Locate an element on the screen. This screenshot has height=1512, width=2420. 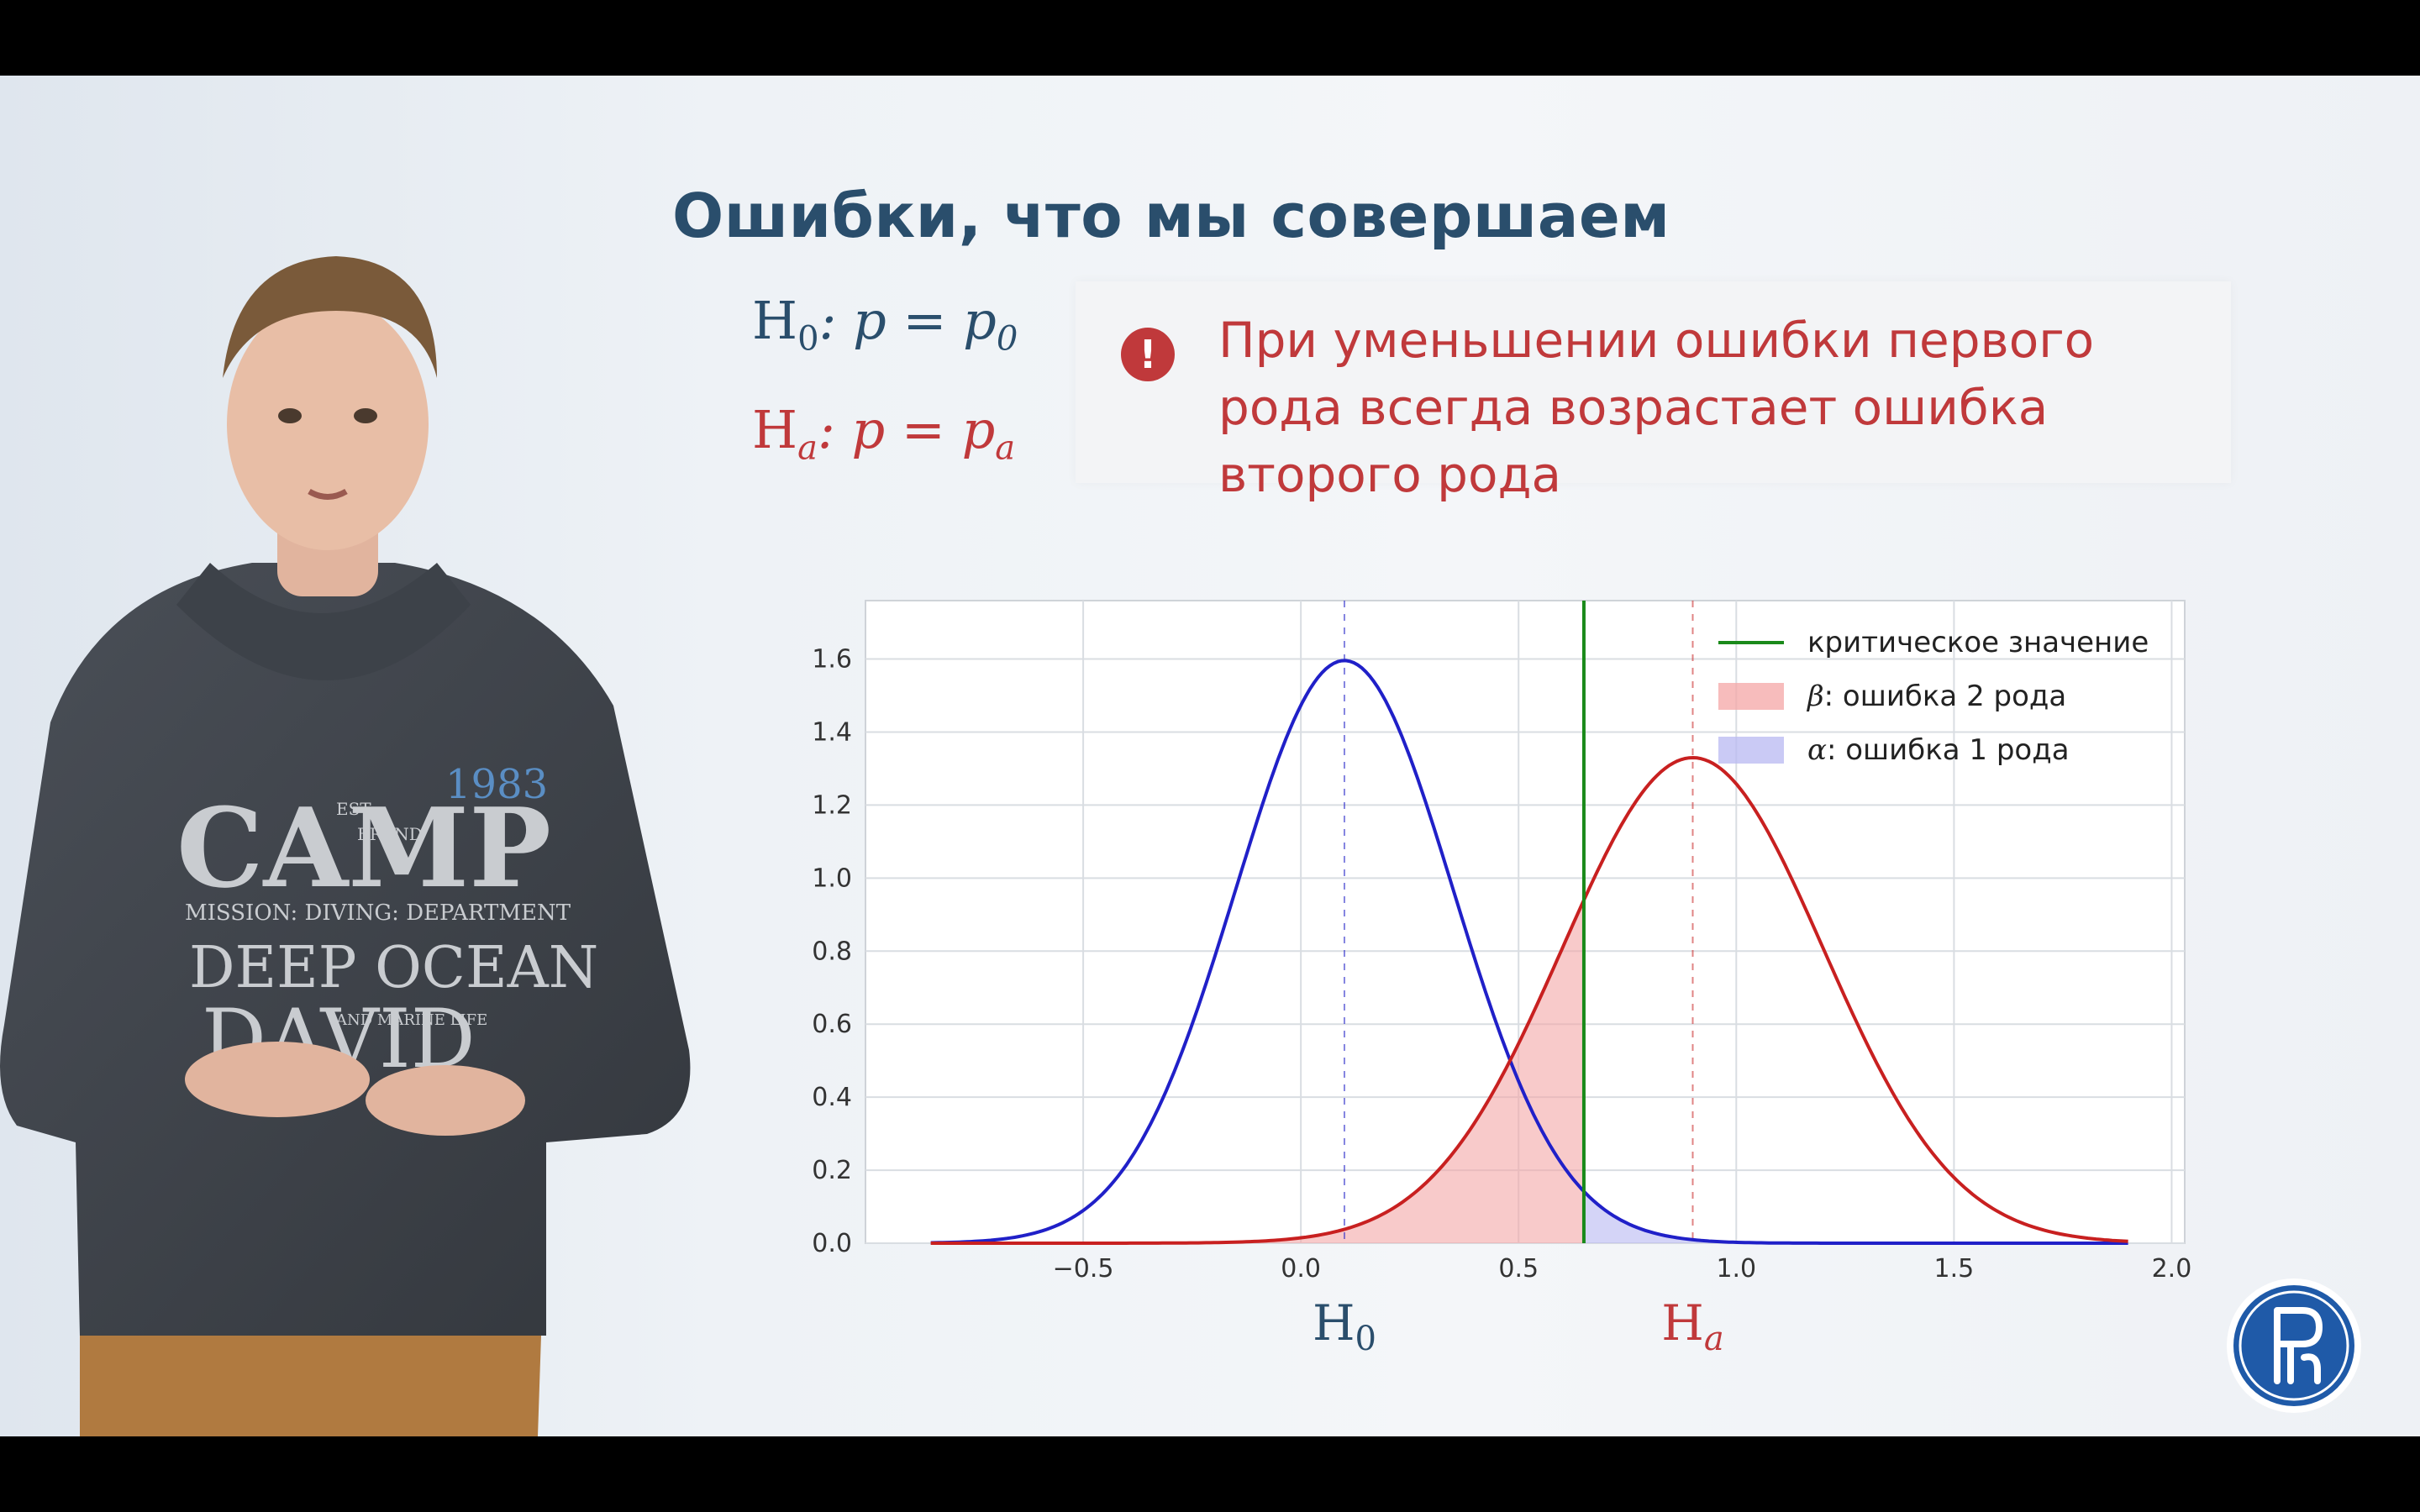
svg-text: CAMP is located at coordinates (363, 848).